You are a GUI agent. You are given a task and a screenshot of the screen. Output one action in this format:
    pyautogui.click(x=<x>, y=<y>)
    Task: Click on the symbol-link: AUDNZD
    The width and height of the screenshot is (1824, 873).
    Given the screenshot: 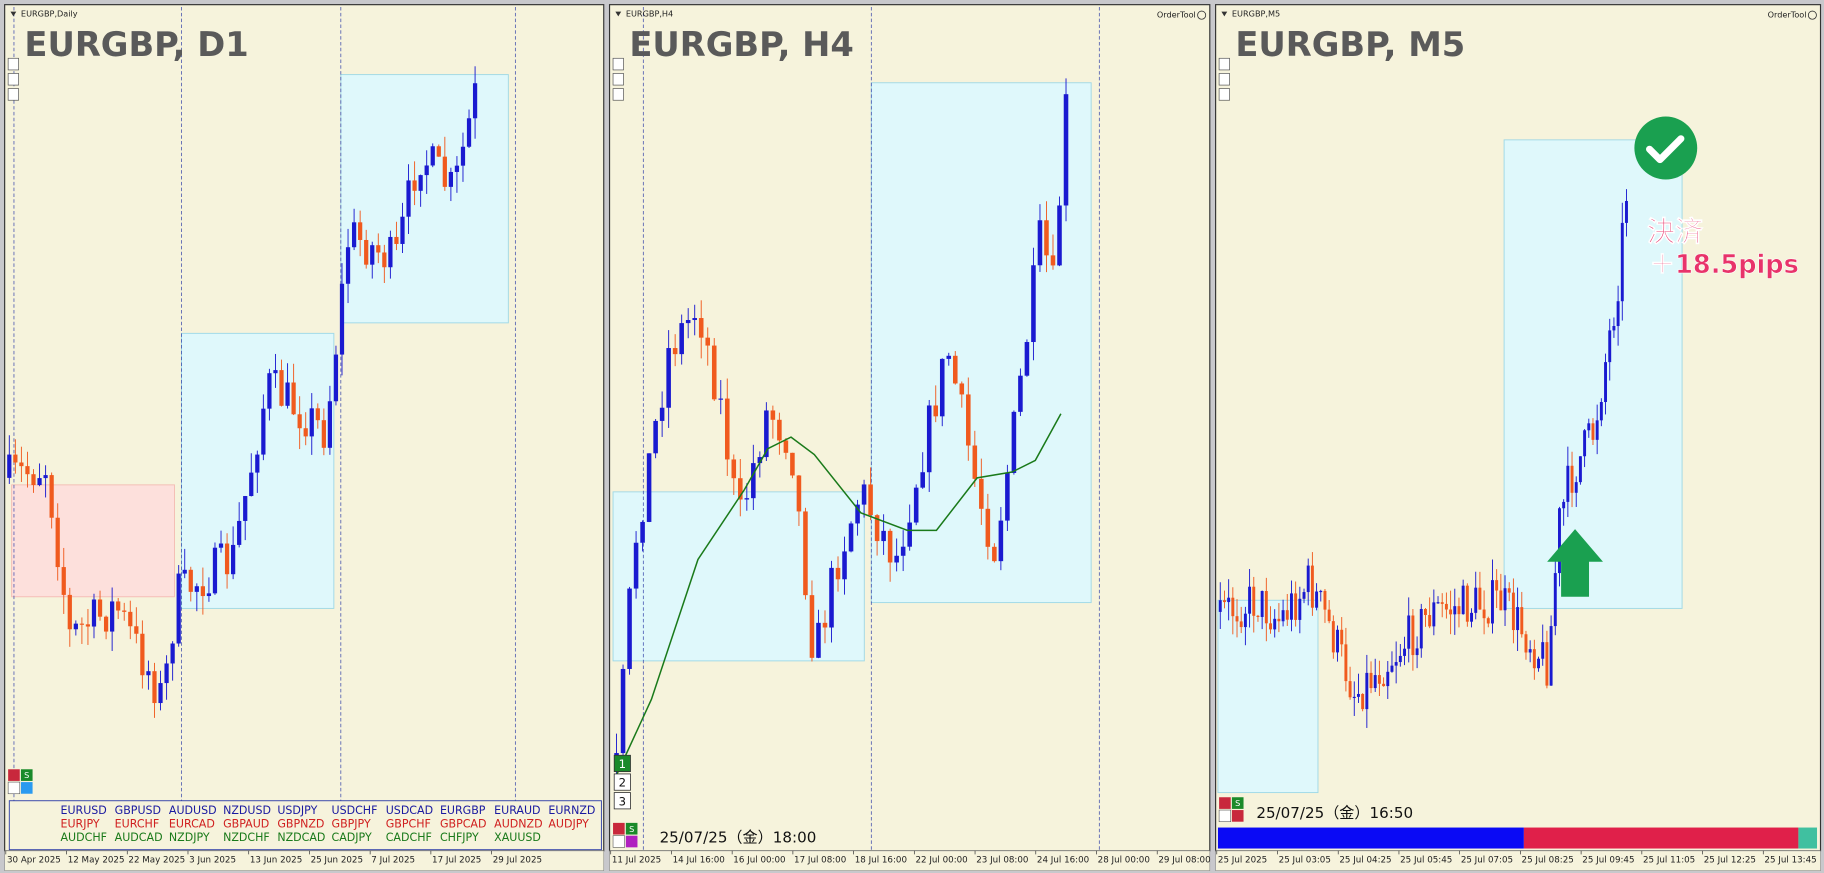 What is the action you would take?
    pyautogui.click(x=518, y=824)
    